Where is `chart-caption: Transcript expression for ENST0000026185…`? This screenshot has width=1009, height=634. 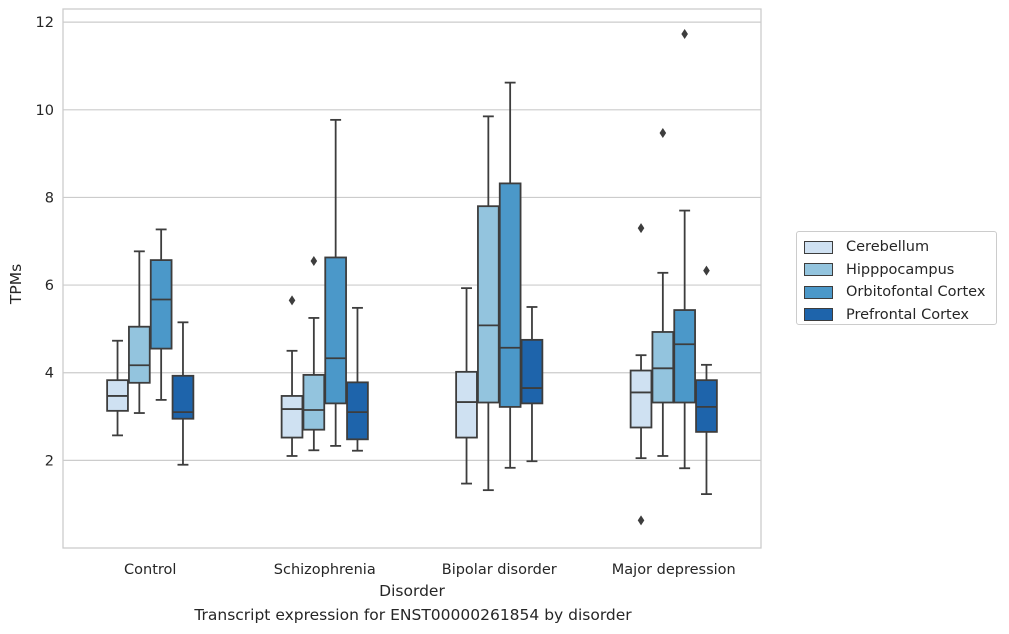
chart-caption: Transcript expression for ENST0000026185… is located at coordinates (413, 615).